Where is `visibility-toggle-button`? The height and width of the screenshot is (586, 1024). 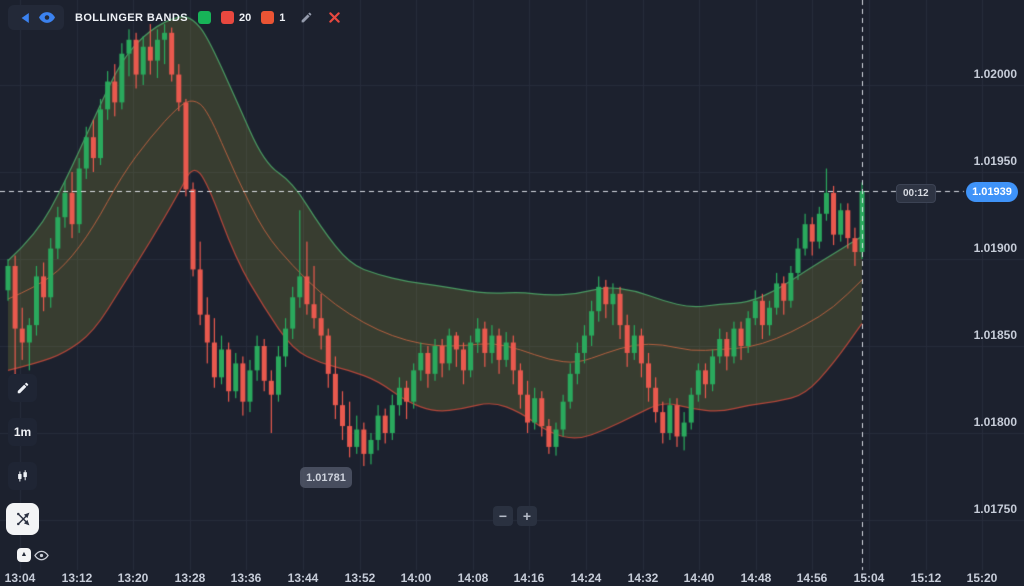
visibility-toggle-button is located at coordinates (41, 555).